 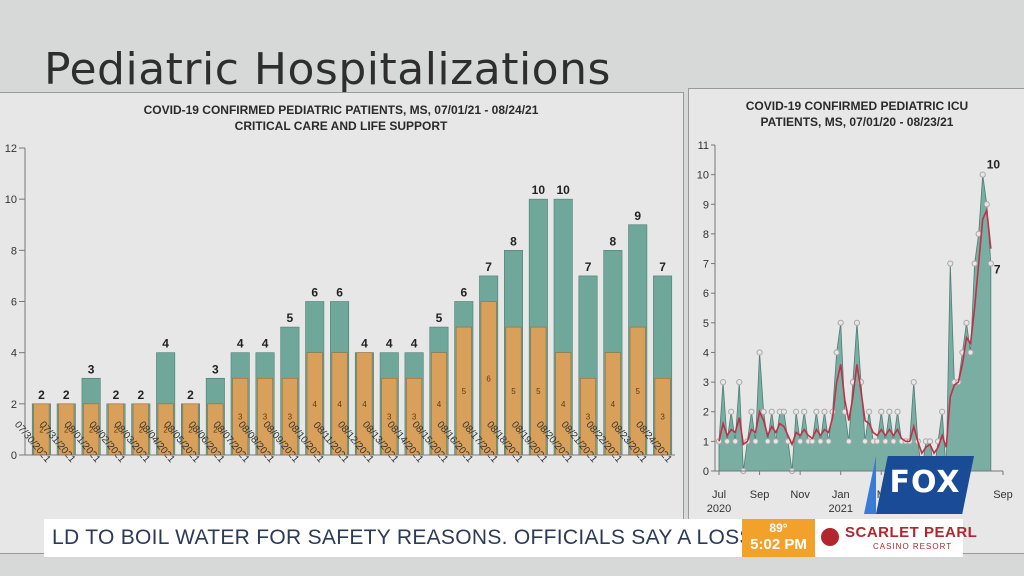 I want to click on y-tick-label: 4, so click(x=14, y=354).